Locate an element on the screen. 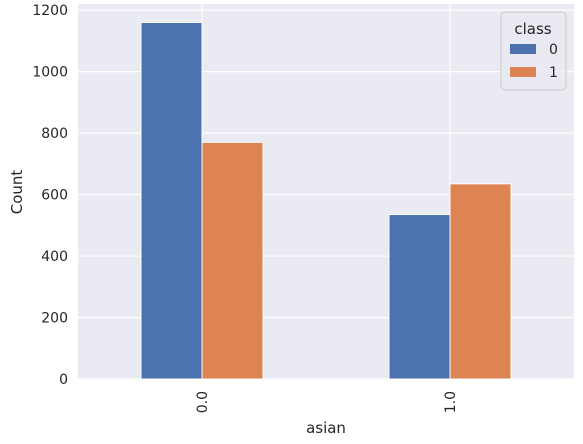 The width and height of the screenshot is (583, 444). legend-title: class is located at coordinates (532, 29).